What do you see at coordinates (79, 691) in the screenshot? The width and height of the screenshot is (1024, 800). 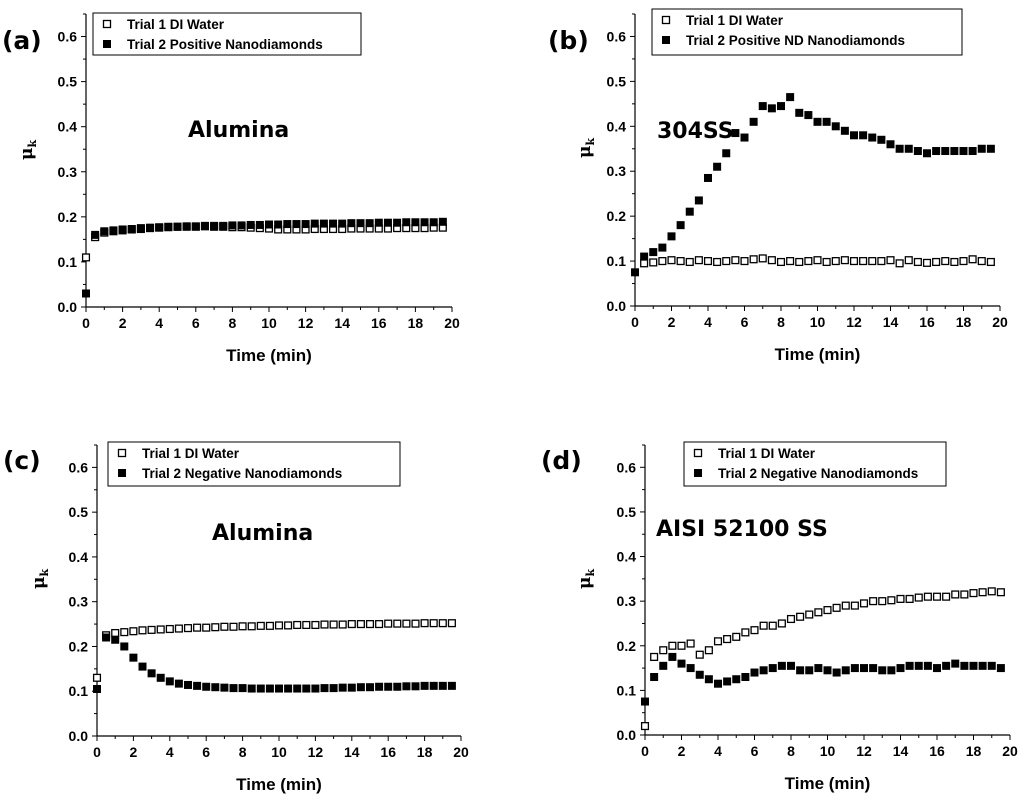 I see `y-tick-label: 0.1` at bounding box center [79, 691].